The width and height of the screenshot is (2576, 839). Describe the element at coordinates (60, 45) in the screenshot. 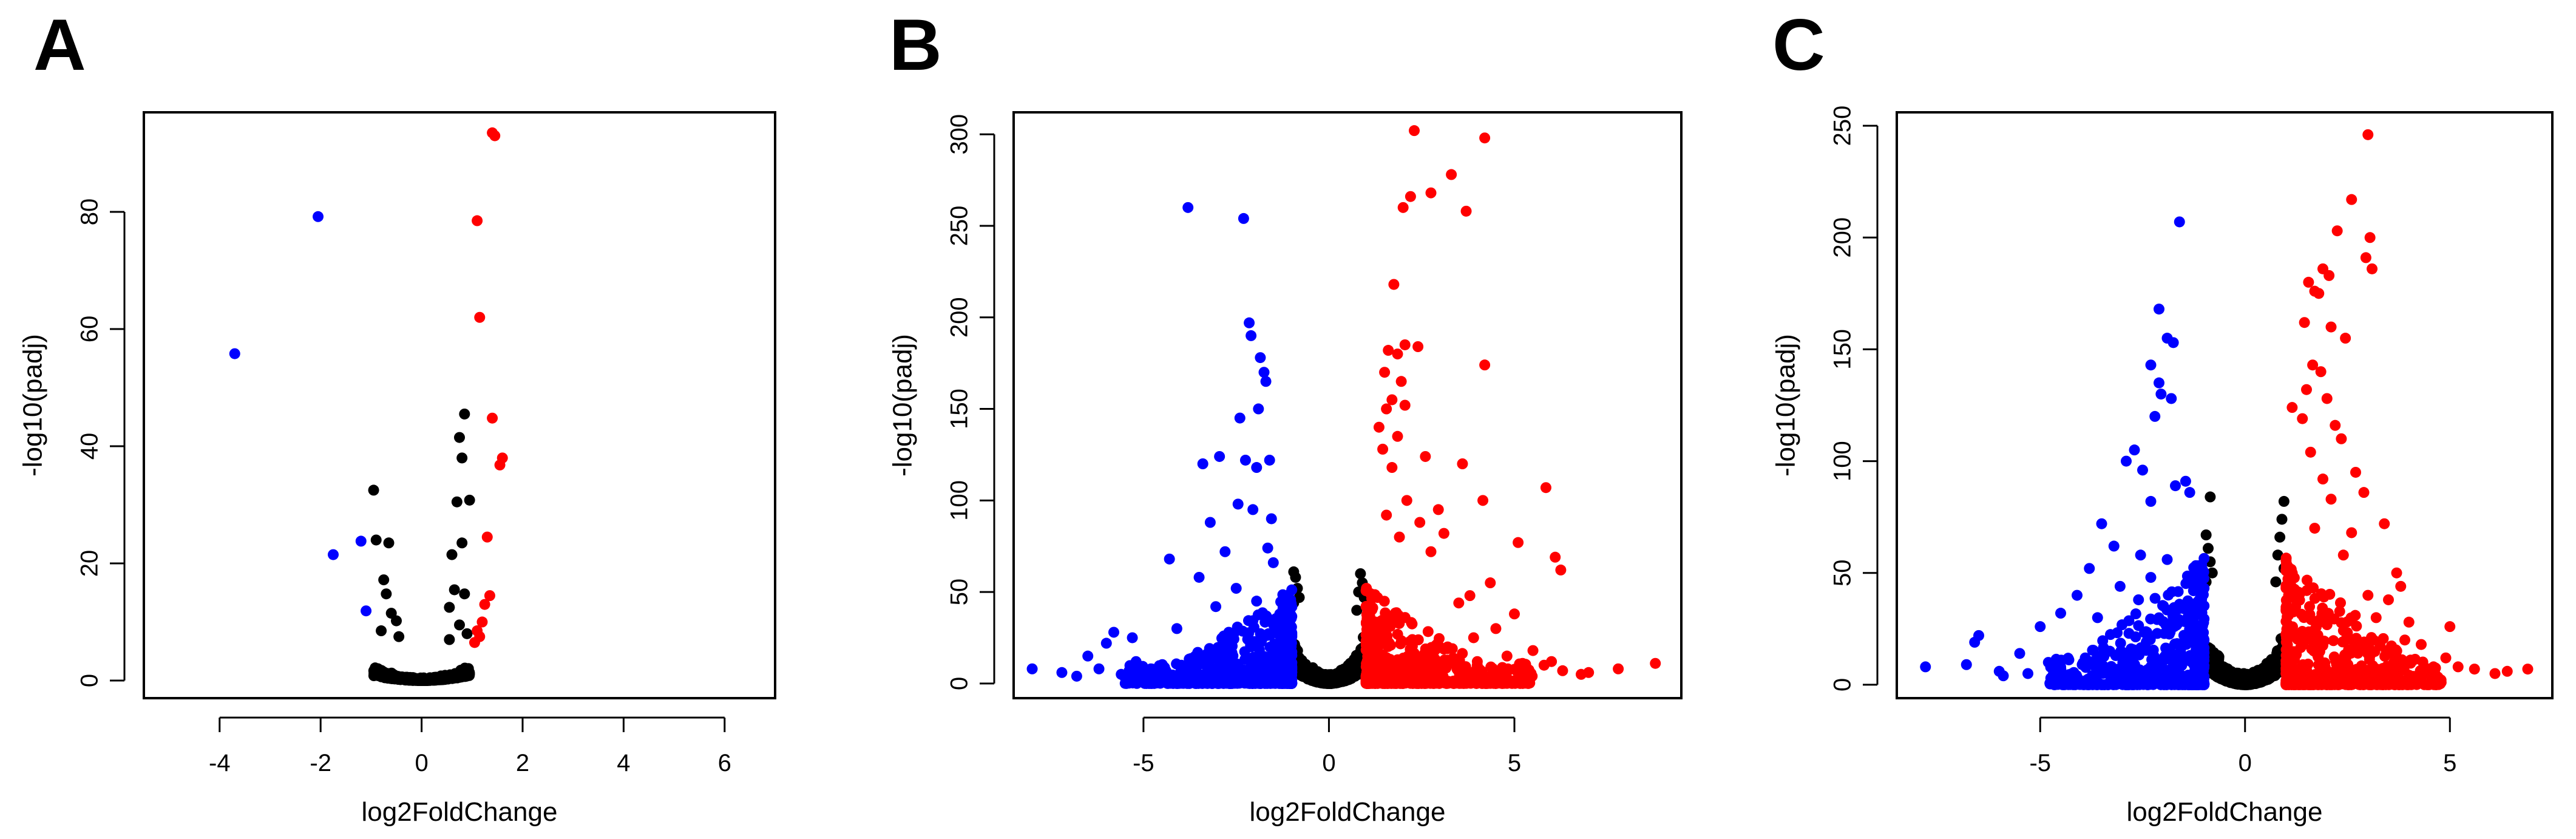

I see `panel-label: A` at that location.